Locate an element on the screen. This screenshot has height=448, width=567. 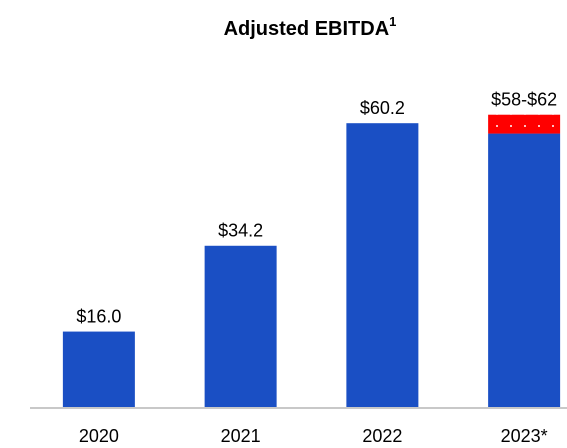
value-label: $34.2 is located at coordinates (240, 231).